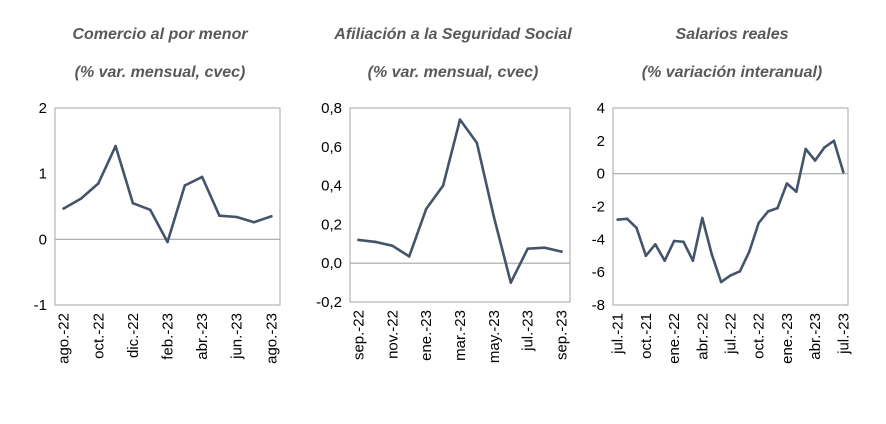  Describe the element at coordinates (271, 338) in the screenshot. I see `retail-x-tick-label: ago.-23` at that location.